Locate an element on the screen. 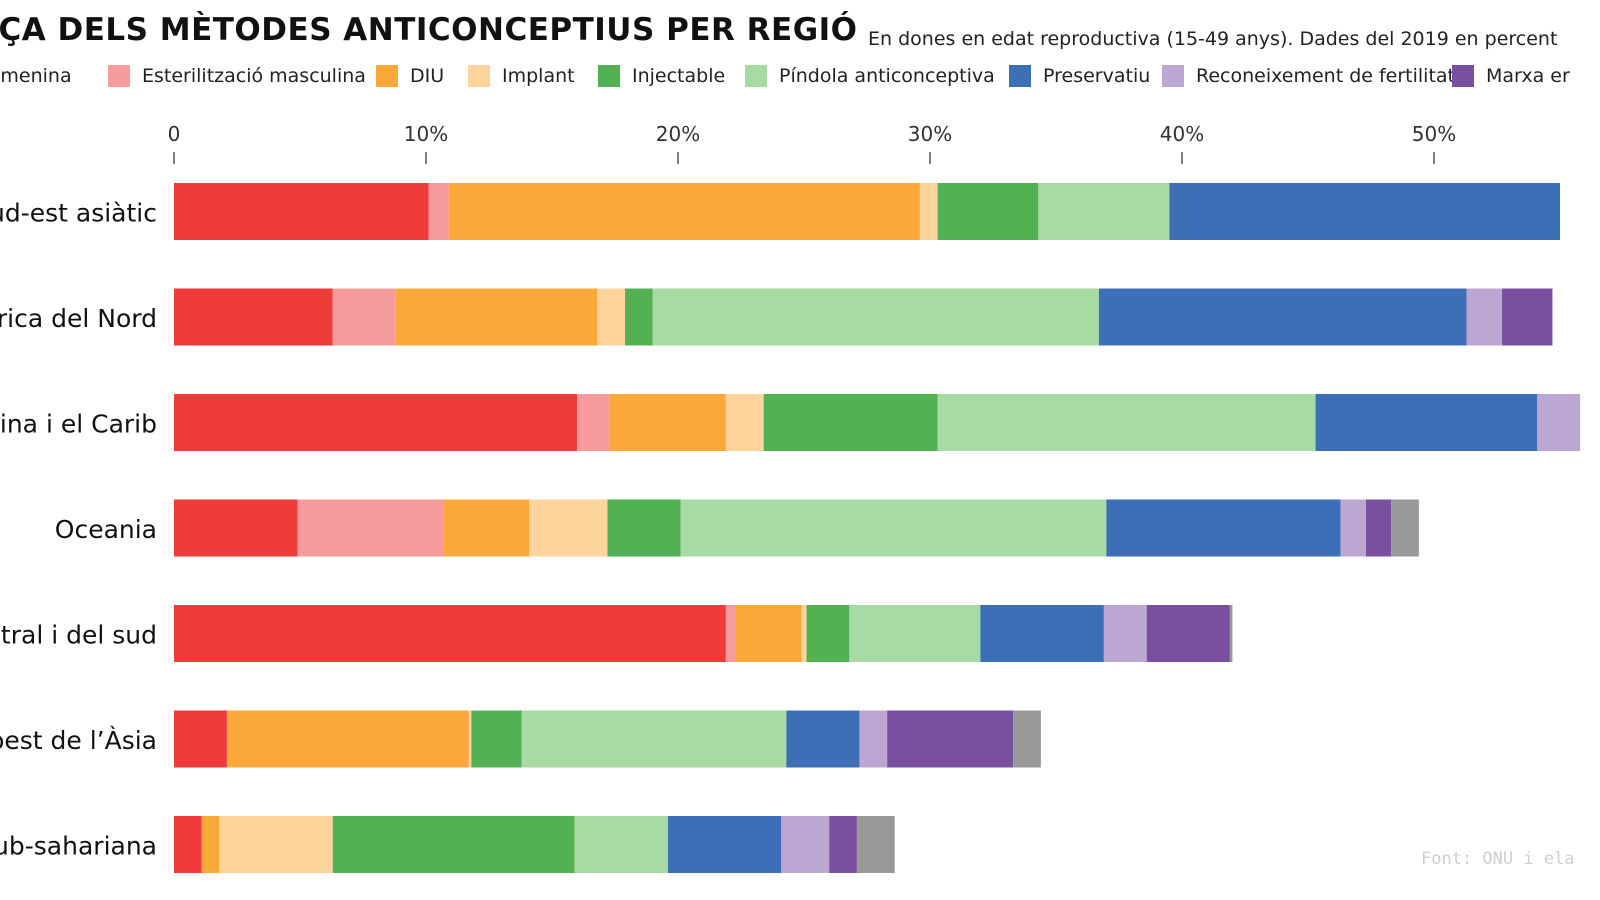 The height and width of the screenshot is (900, 1600). category-label: latina i el Carib is located at coordinates (78, 424).